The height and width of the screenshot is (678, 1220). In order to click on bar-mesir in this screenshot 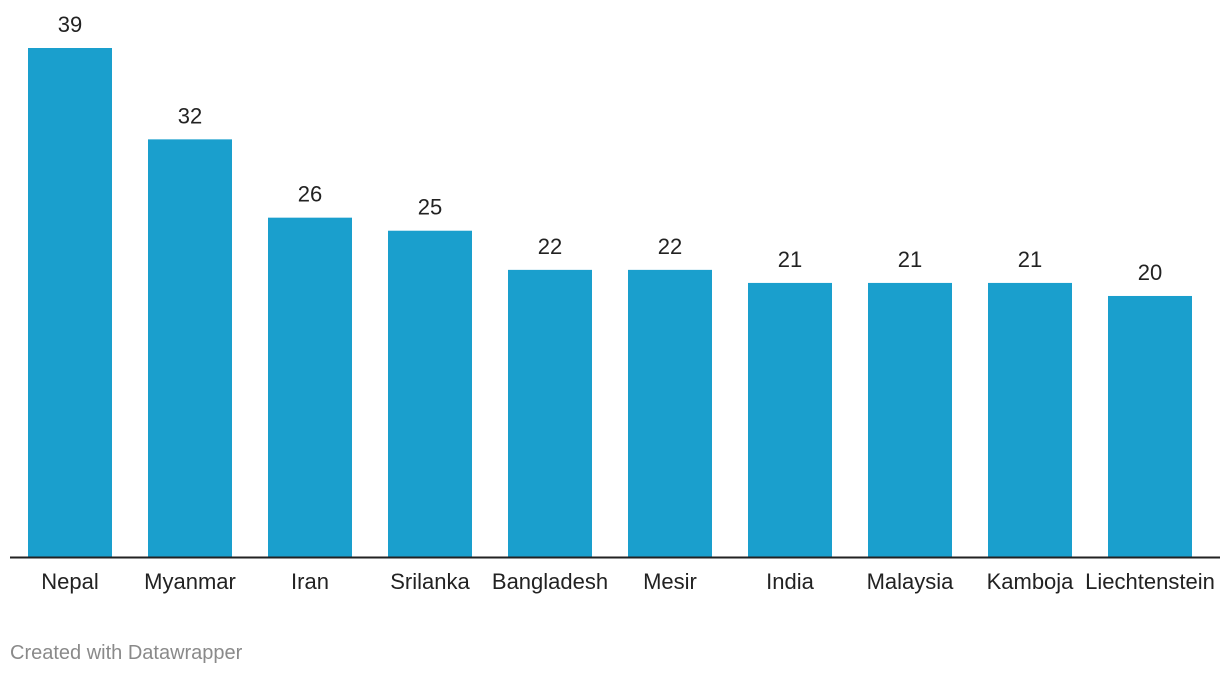, I will do `click(670, 413)`.